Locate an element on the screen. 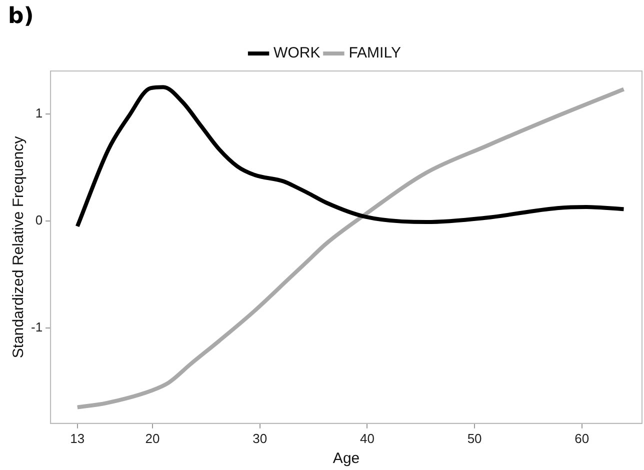  x-tick-label: 20 is located at coordinates (152, 438).